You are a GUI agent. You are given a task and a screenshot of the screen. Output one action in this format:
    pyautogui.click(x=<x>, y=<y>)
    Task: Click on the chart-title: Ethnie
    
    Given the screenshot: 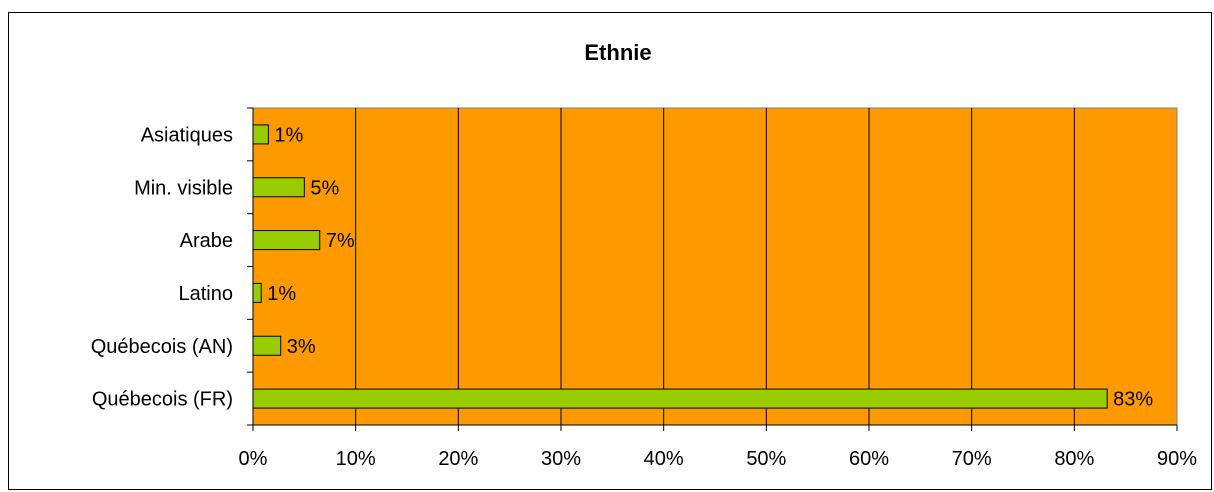 What is the action you would take?
    pyautogui.click(x=617, y=52)
    